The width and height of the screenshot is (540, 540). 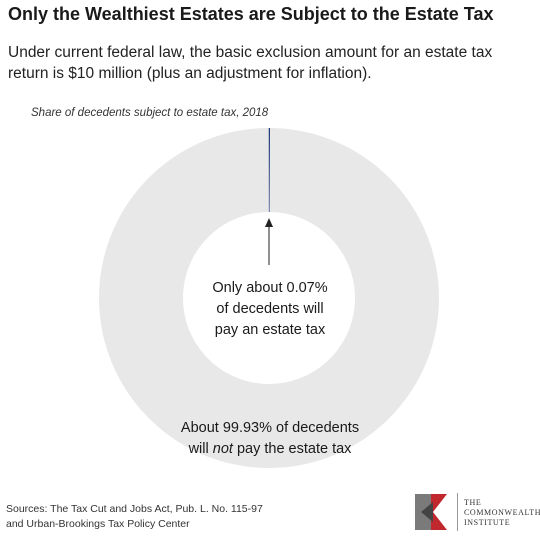 I want to click on annotation-large-line1: About 99.93% of decedents, so click(x=270, y=428).